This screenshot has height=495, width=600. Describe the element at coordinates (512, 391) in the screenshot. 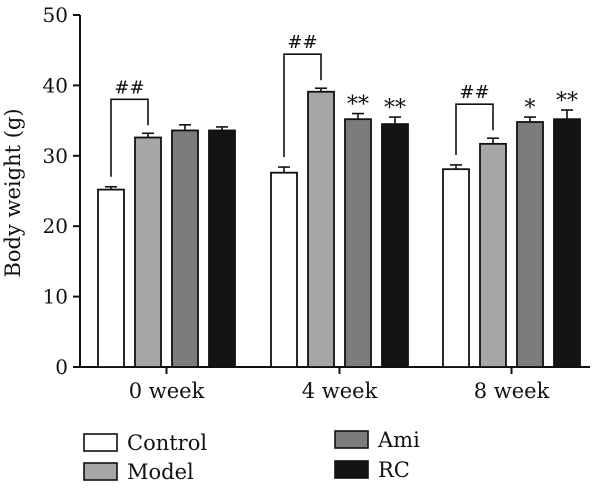

I see `x-tick-label: 8 week` at that location.